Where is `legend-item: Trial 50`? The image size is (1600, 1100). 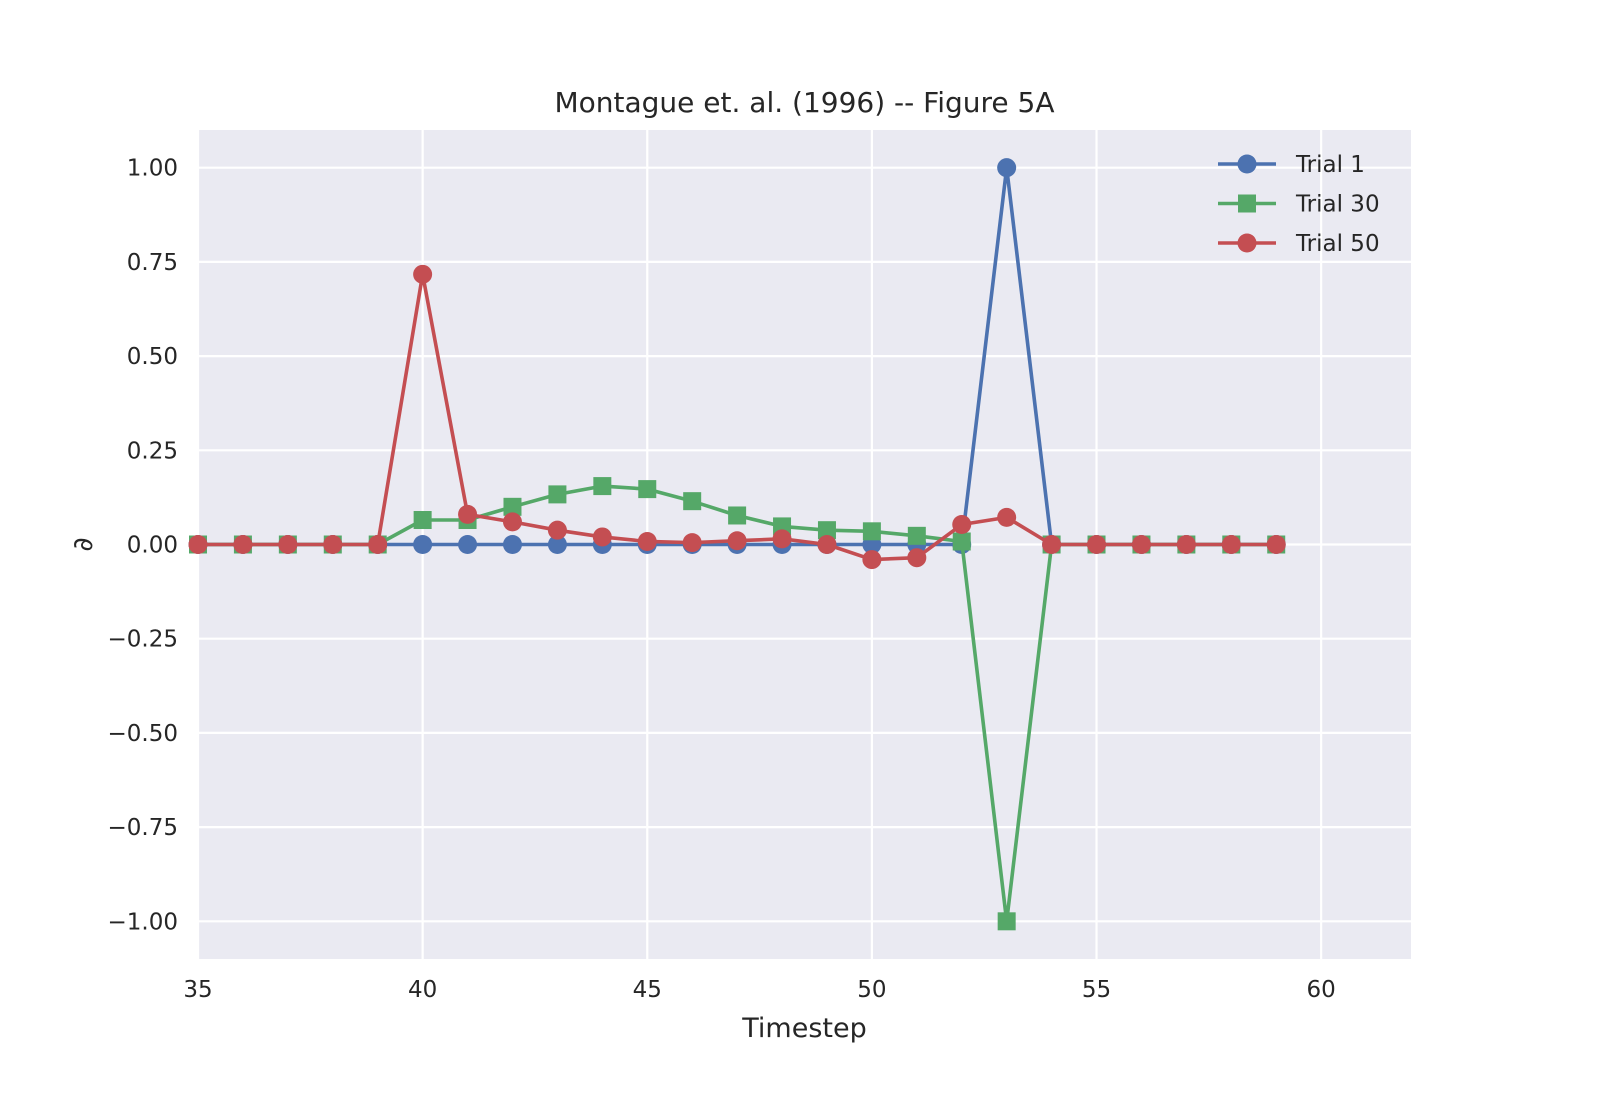 legend-item: Trial 50 is located at coordinates (1299, 244).